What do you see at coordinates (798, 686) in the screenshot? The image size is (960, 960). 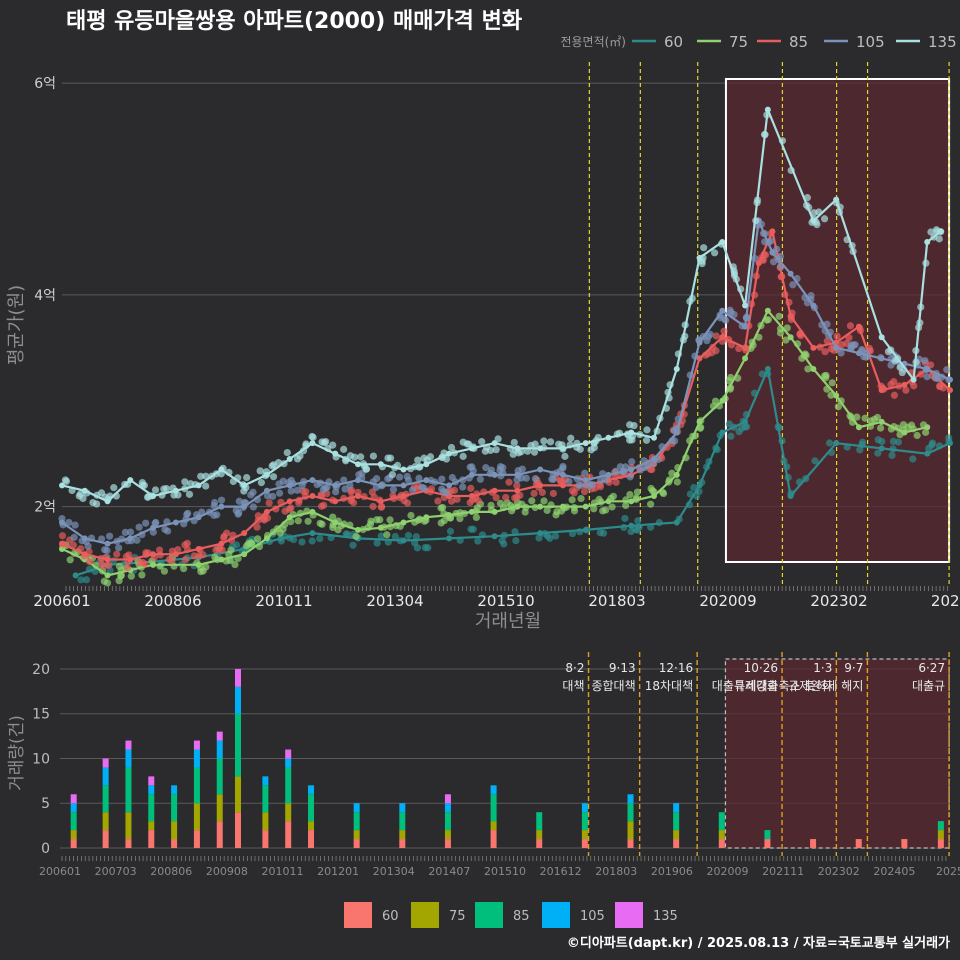 I see `policy-name-label: 특례대출축소 토허제 해지` at bounding box center [798, 686].